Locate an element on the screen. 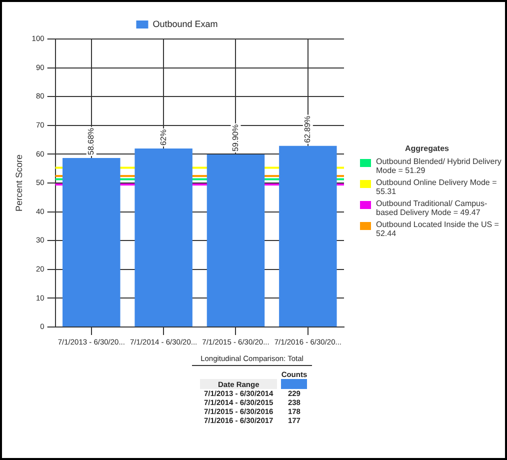  legend-label: Outbound Traditional/ Campus-based Delivery Mode = 49.47 is located at coordinates (432, 208).